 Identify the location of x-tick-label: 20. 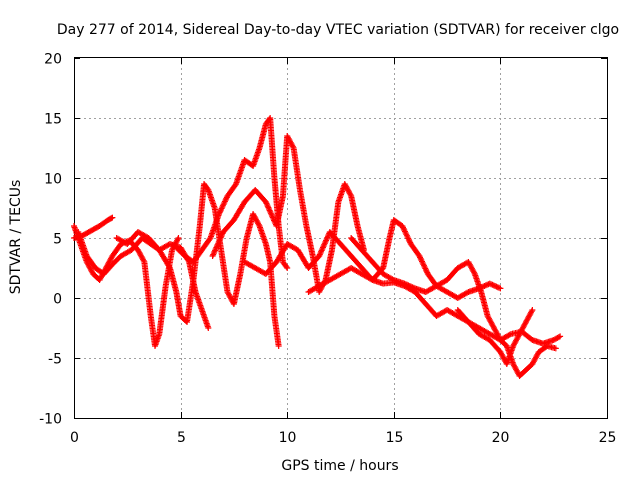
(501, 438).